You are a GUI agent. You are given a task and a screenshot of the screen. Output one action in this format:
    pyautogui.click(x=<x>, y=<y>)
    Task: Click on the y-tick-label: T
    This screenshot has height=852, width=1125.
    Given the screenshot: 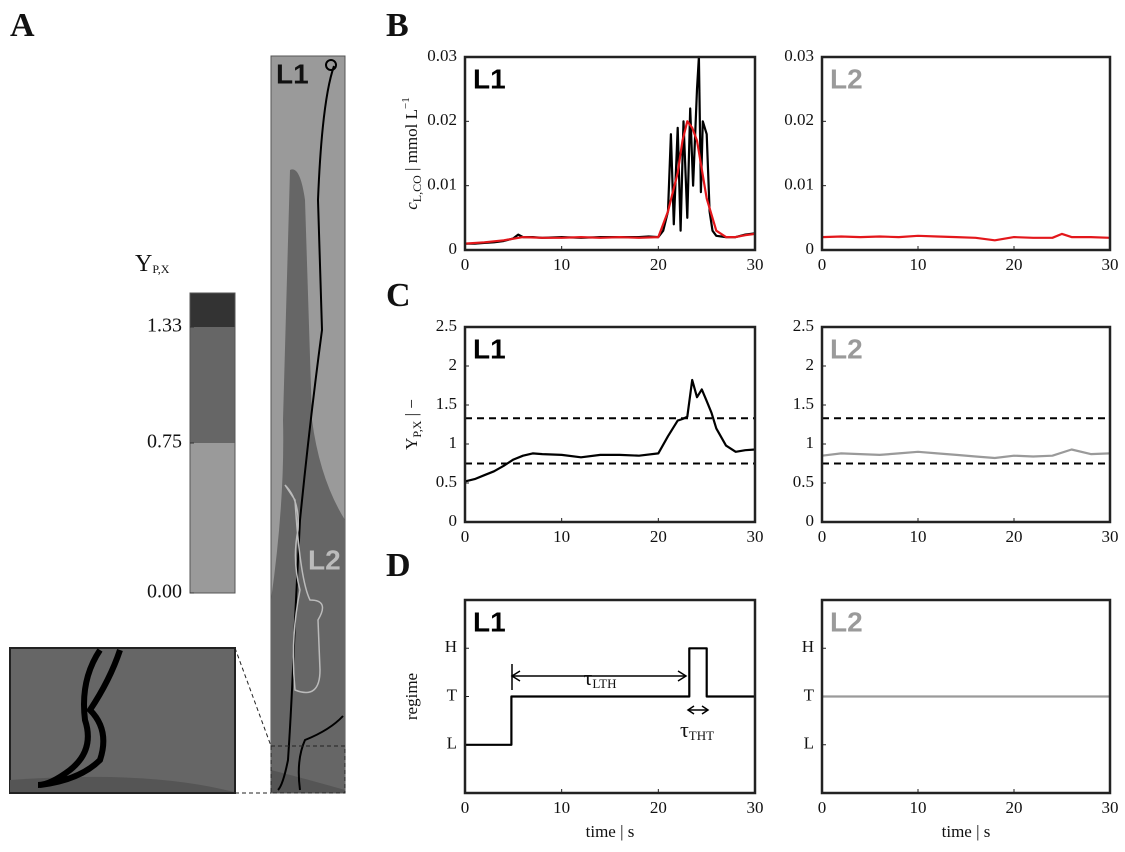 What is the action you would take?
    pyautogui.click(x=809, y=694)
    